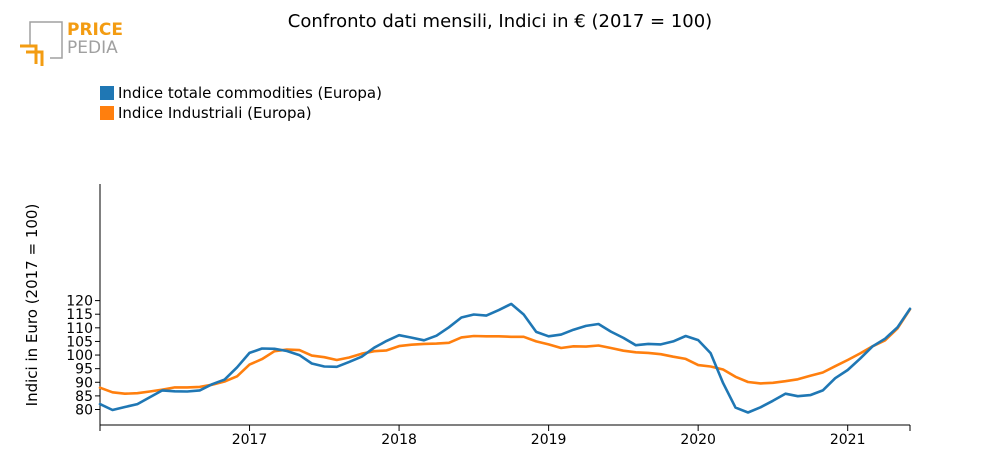 Image resolution: width=1000 pixels, height=475 pixels. I want to click on x-tick-label: 2019, so click(549, 440).